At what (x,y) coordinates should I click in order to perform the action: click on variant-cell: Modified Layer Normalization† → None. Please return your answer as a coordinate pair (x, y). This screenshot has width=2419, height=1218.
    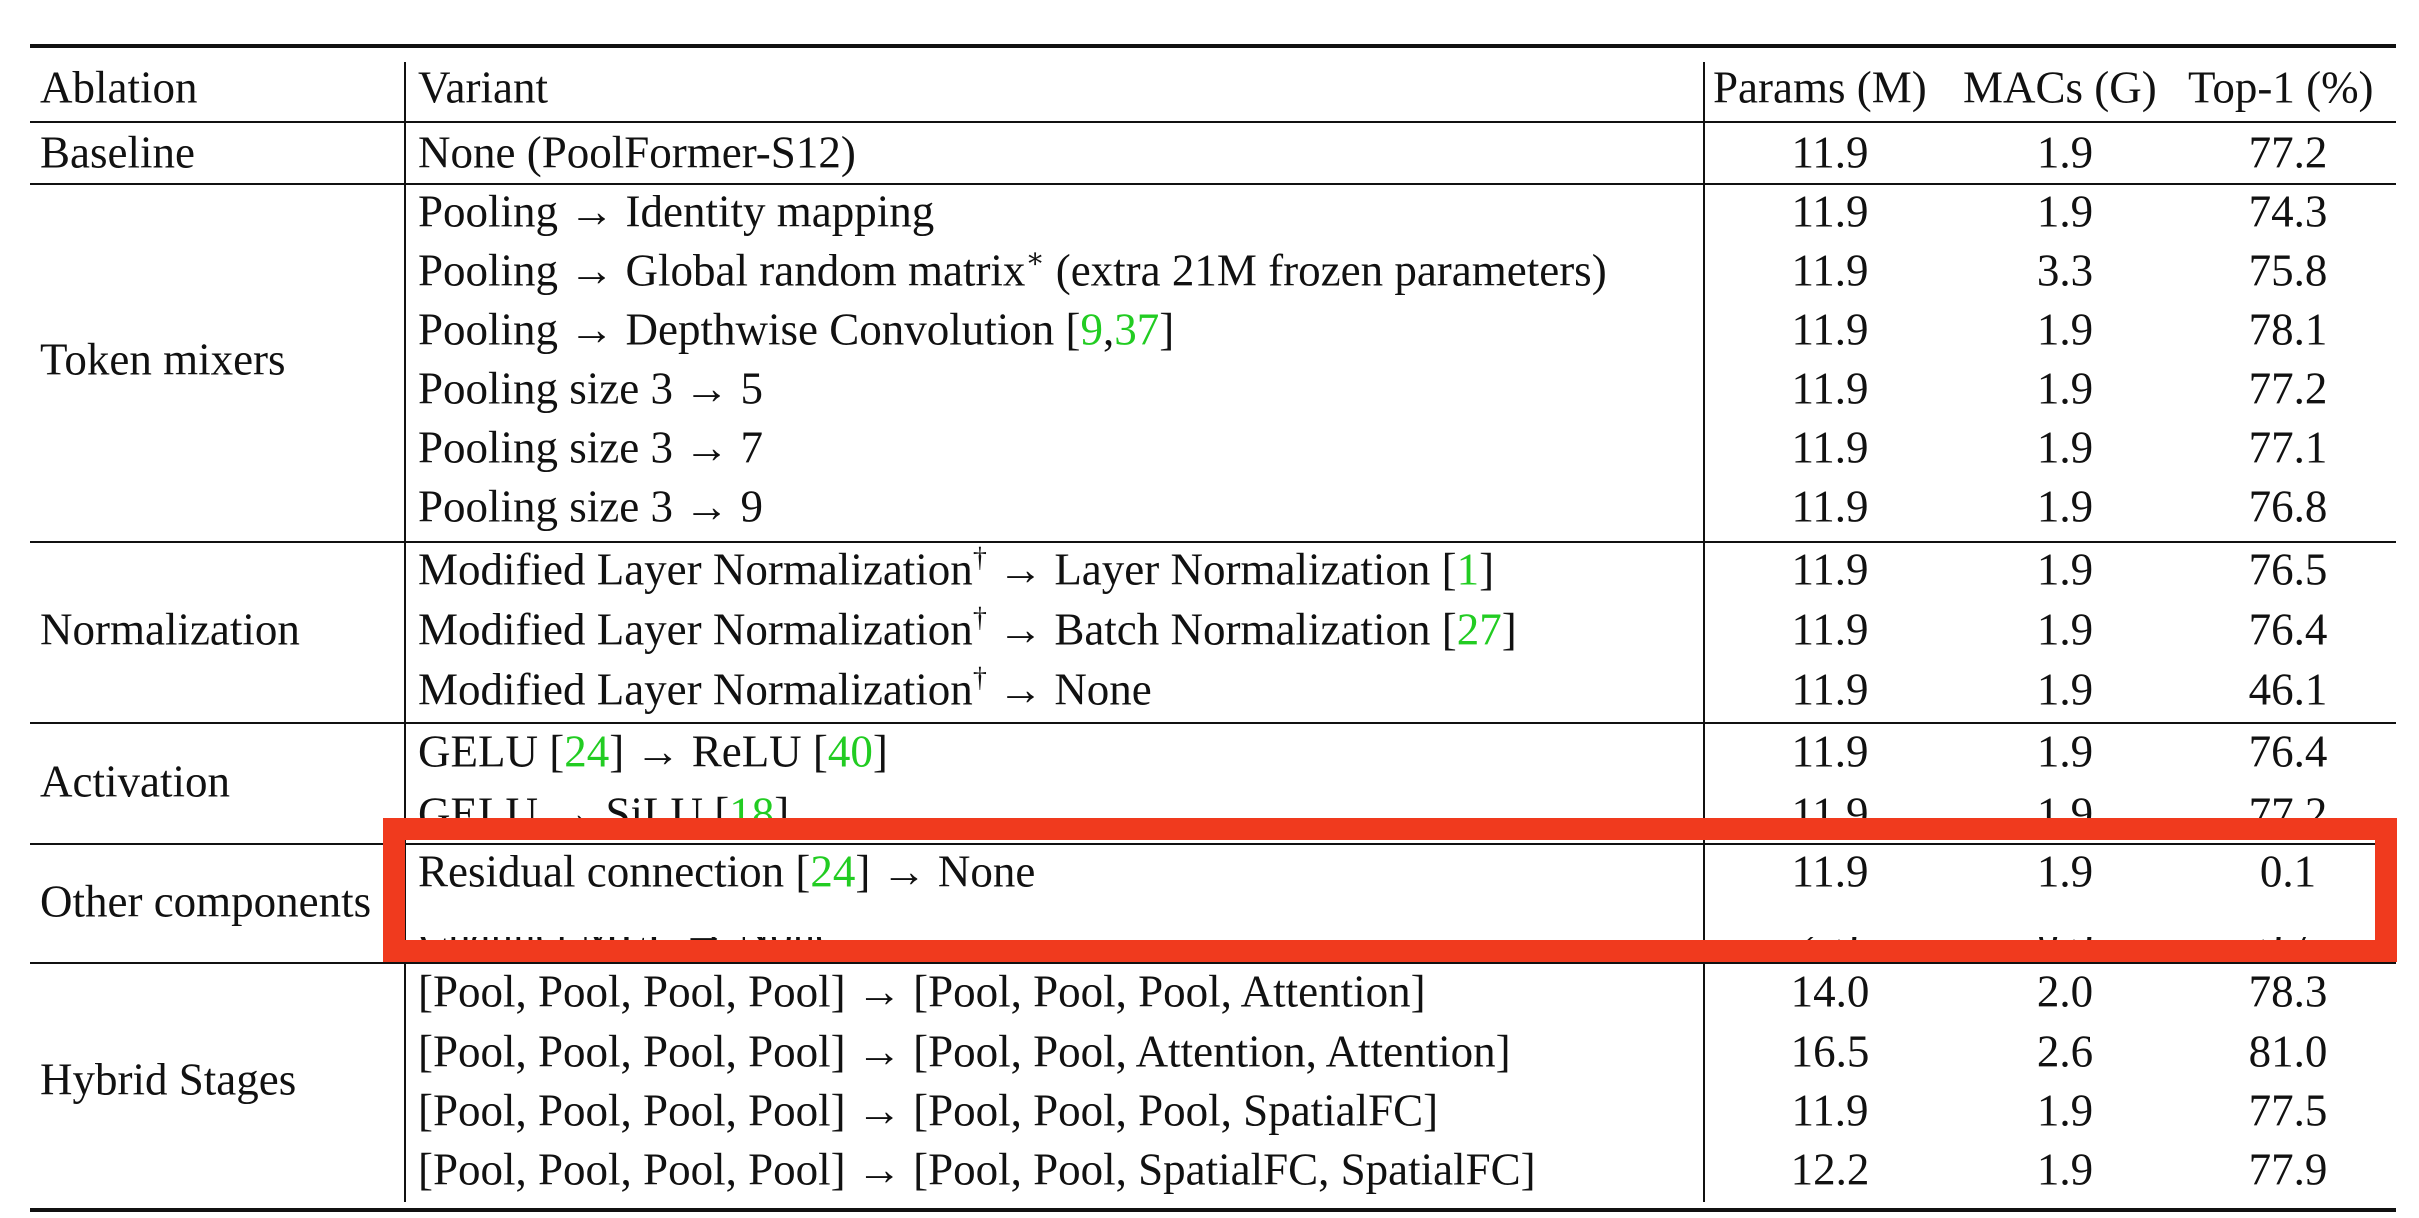
    Looking at the image, I should click on (785, 688).